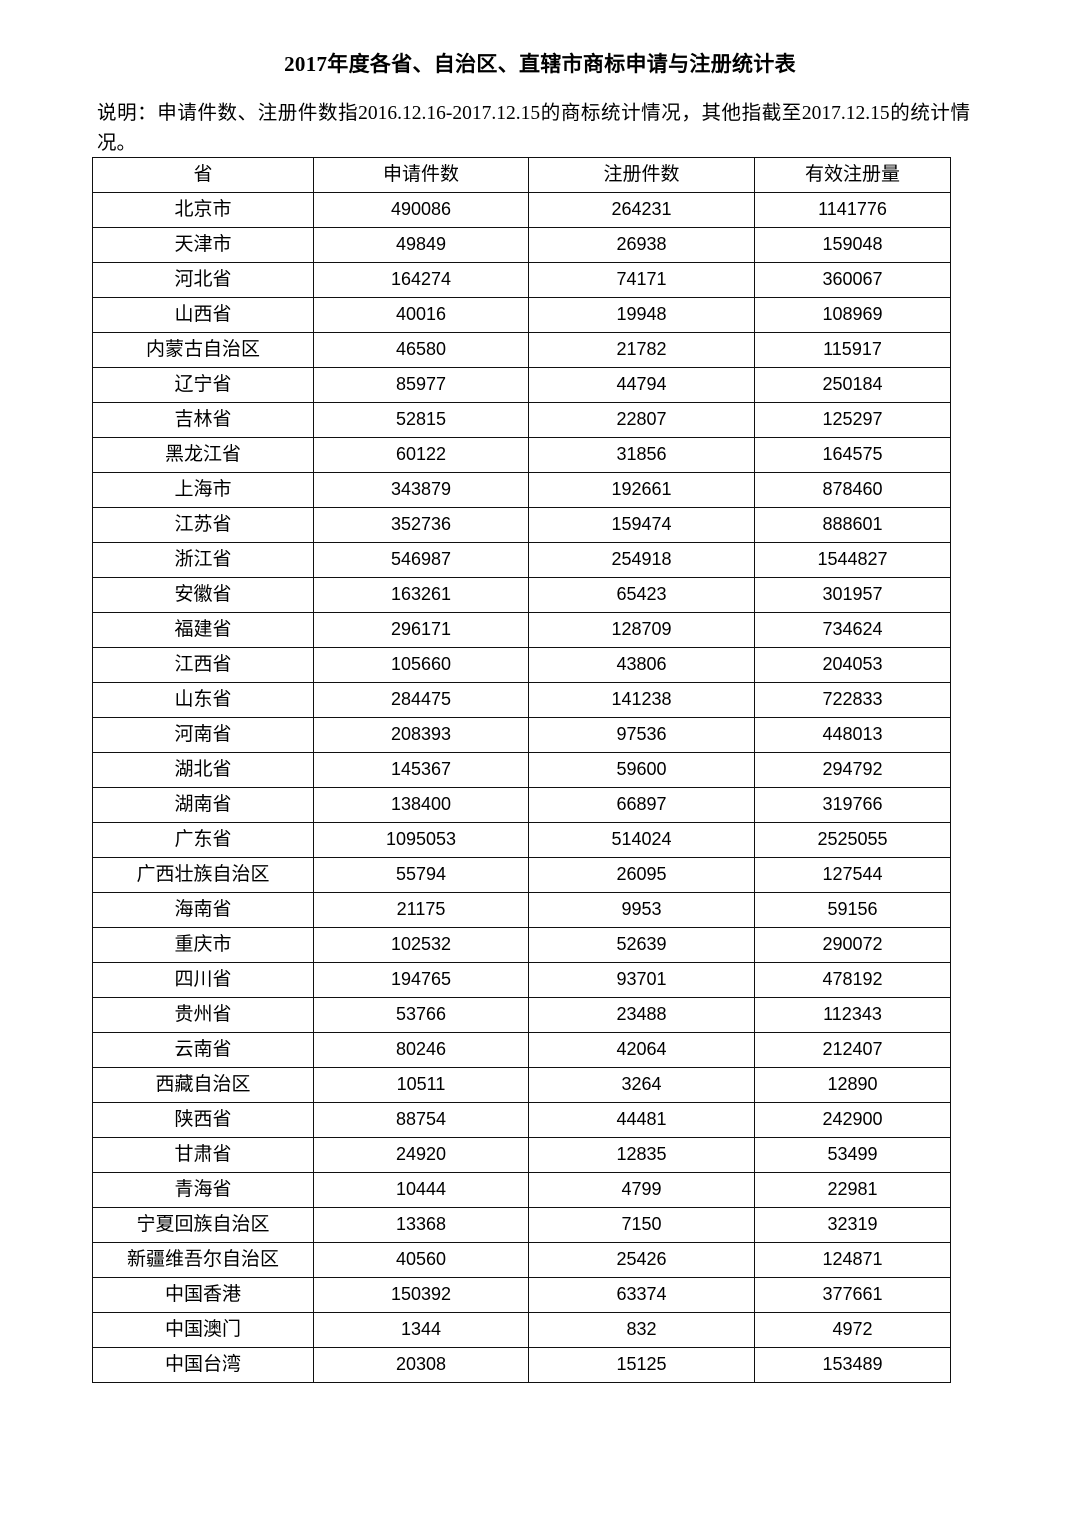  I want to click on cell-applications: 53766, so click(421, 1015).